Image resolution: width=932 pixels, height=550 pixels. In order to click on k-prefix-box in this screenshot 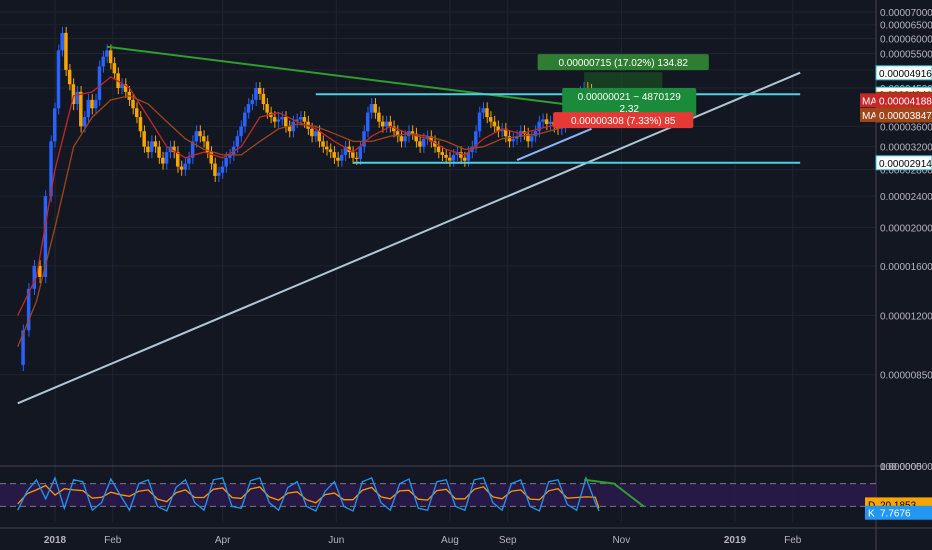, I will do `click(870, 512)`.